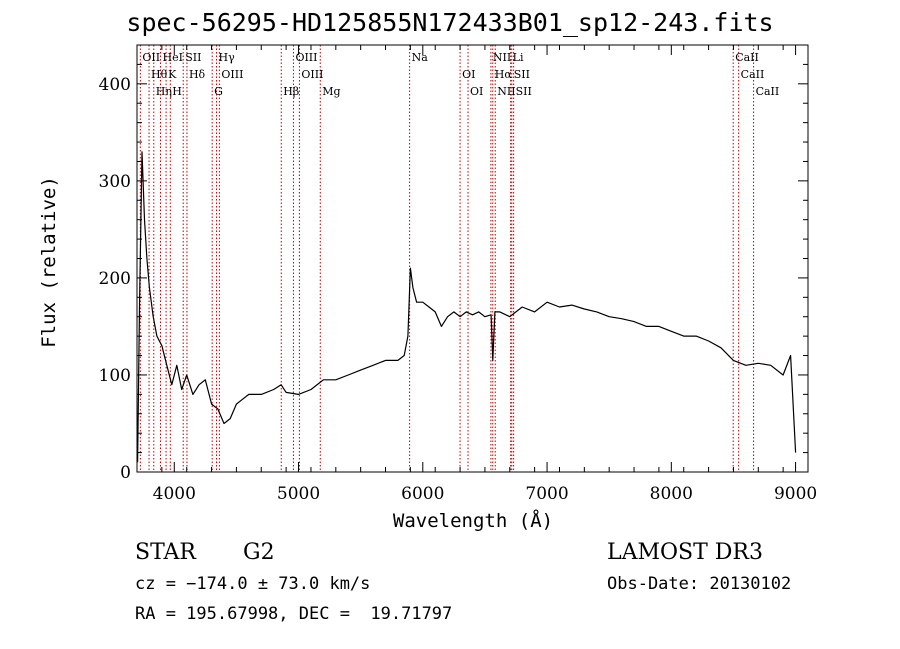 The height and width of the screenshot is (649, 900). Describe the element at coordinates (115, 85) in the screenshot. I see `y-tick-label: 400` at that location.